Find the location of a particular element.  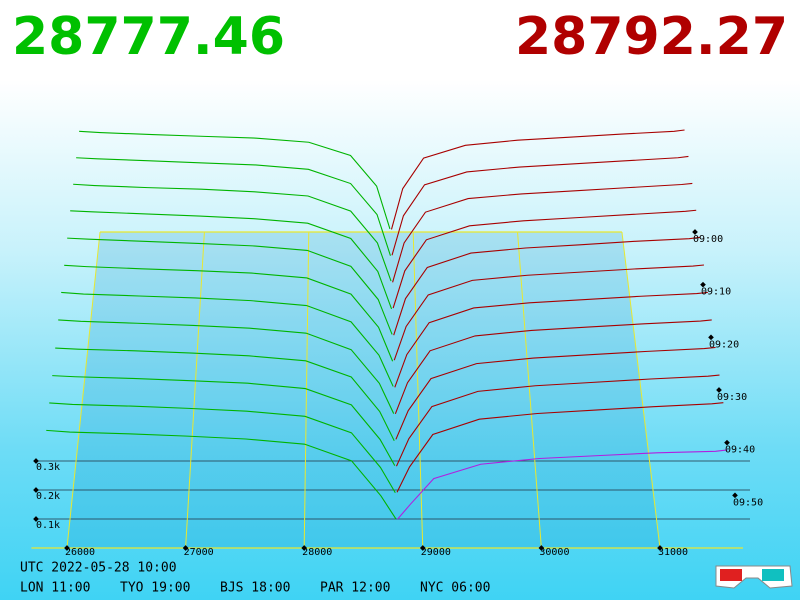

x-tick-label: 30000 is located at coordinates (554, 552).